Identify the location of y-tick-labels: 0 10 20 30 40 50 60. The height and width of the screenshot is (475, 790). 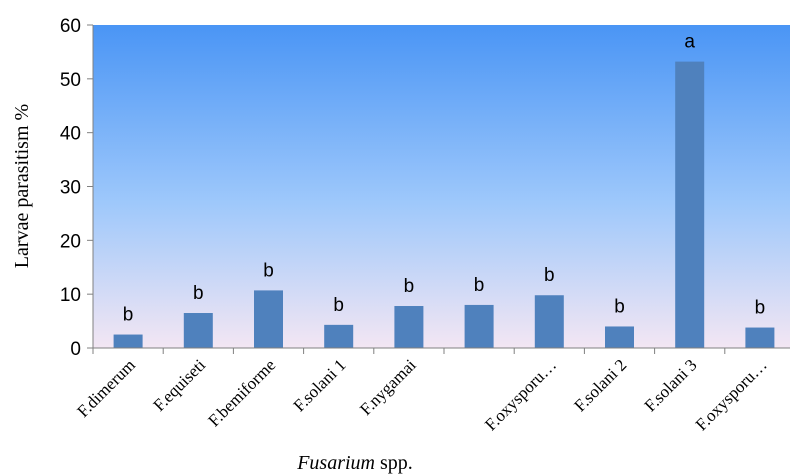
(70, 188).